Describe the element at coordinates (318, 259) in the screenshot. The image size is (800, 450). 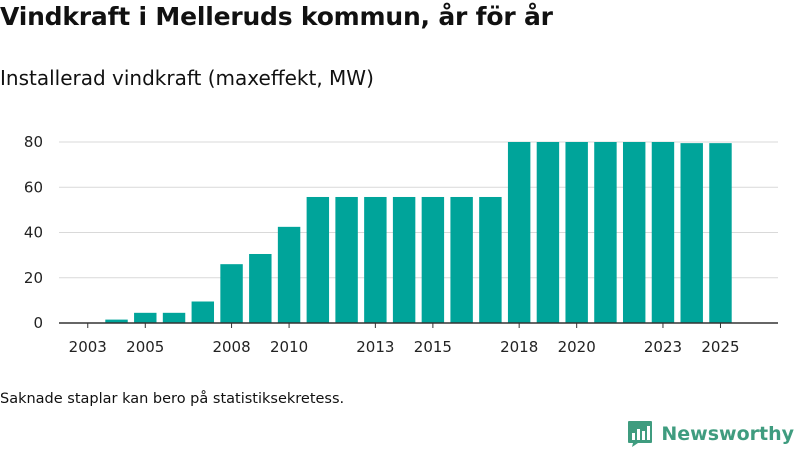
I see `bar-2011` at that location.